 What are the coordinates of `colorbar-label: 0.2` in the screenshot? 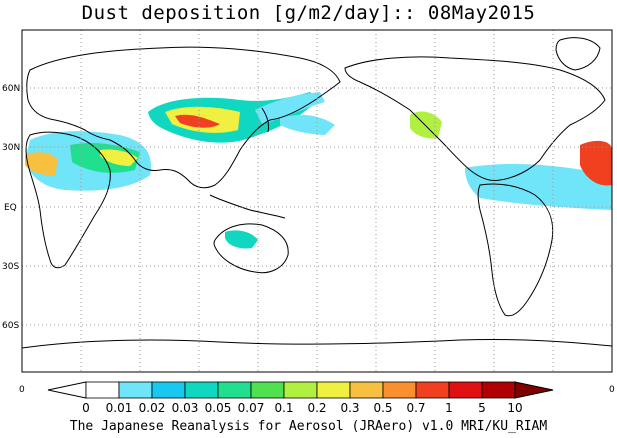 It's located at (316, 408).